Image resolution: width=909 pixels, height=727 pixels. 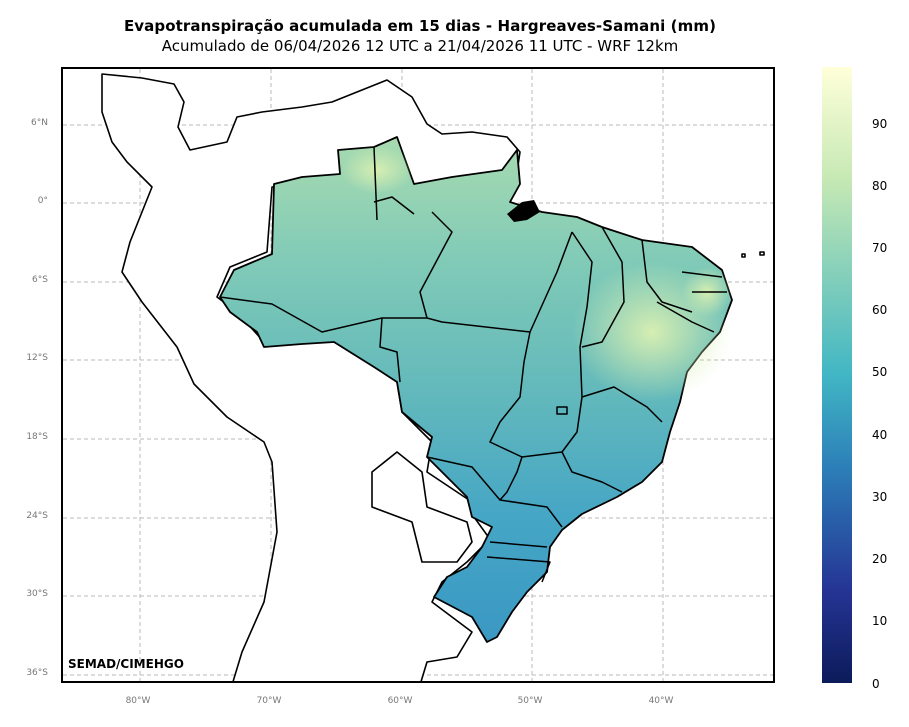 I want to click on colorbar-tick-80: 80, so click(x=880, y=186).